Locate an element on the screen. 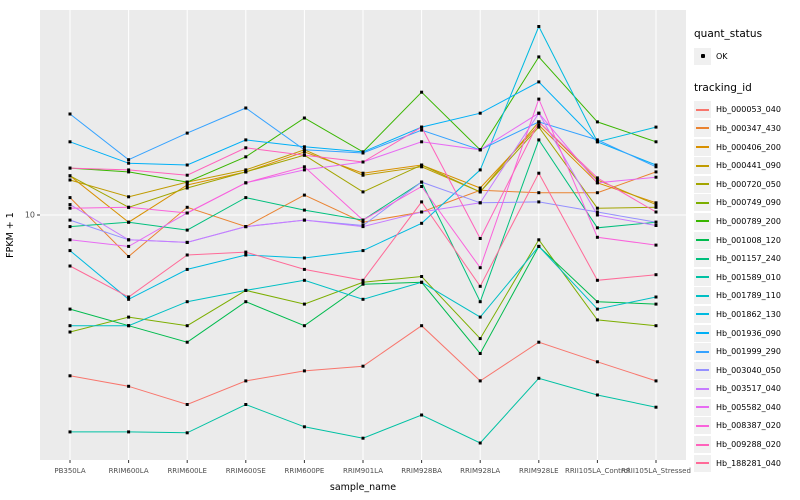  legend-item-ok: OK is located at coordinates (747, 56).